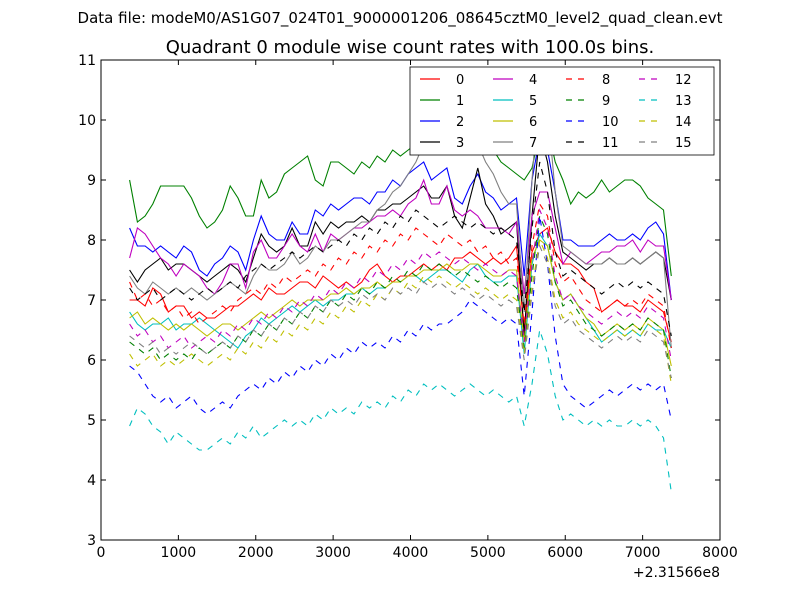 The height and width of the screenshot is (600, 800). I want to click on x-tick-label: 6000, so click(565, 553).